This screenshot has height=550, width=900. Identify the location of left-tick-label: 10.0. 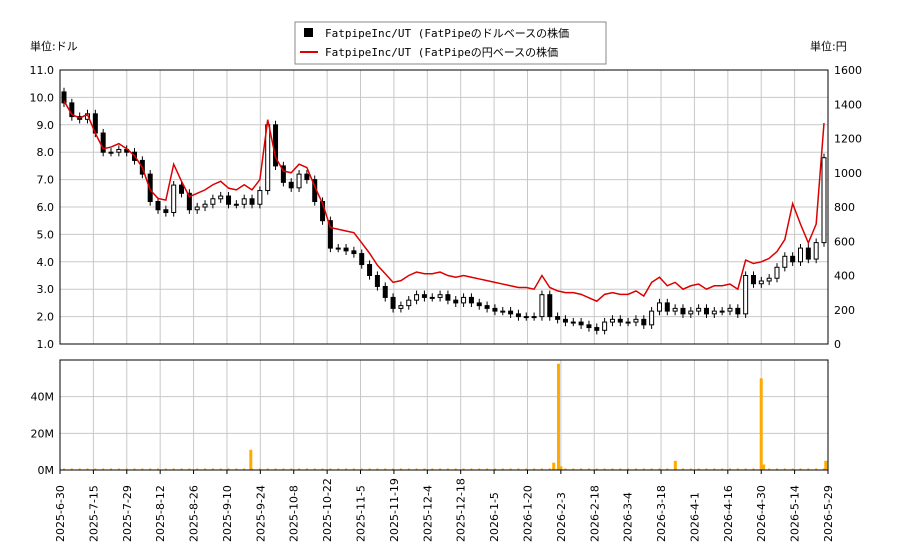
(42, 97).